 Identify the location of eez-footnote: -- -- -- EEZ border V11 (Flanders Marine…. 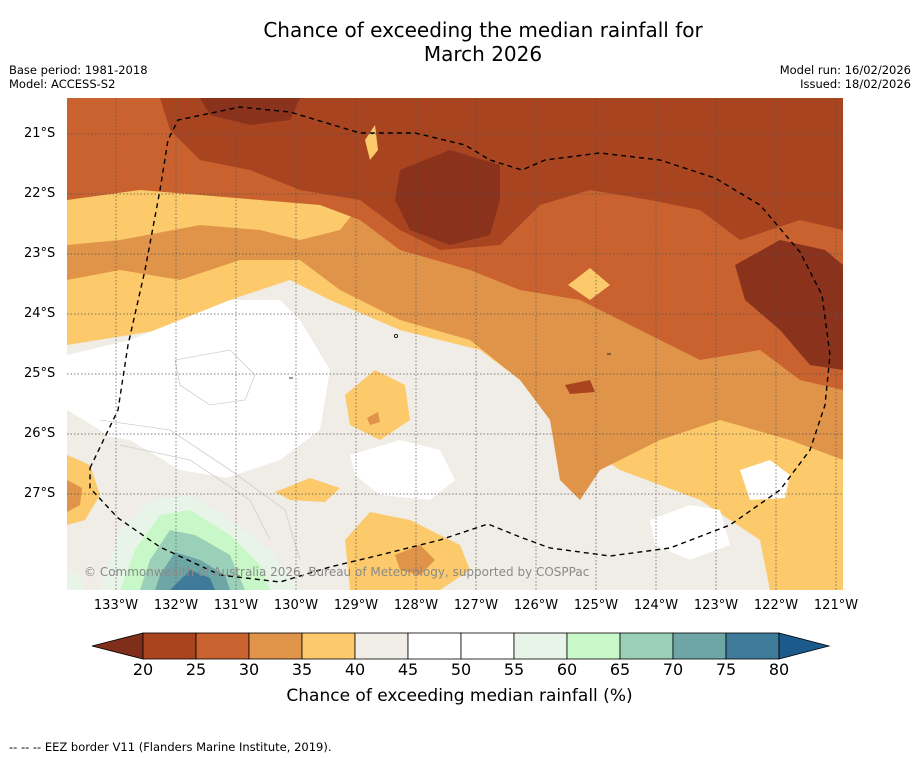
(170, 747).